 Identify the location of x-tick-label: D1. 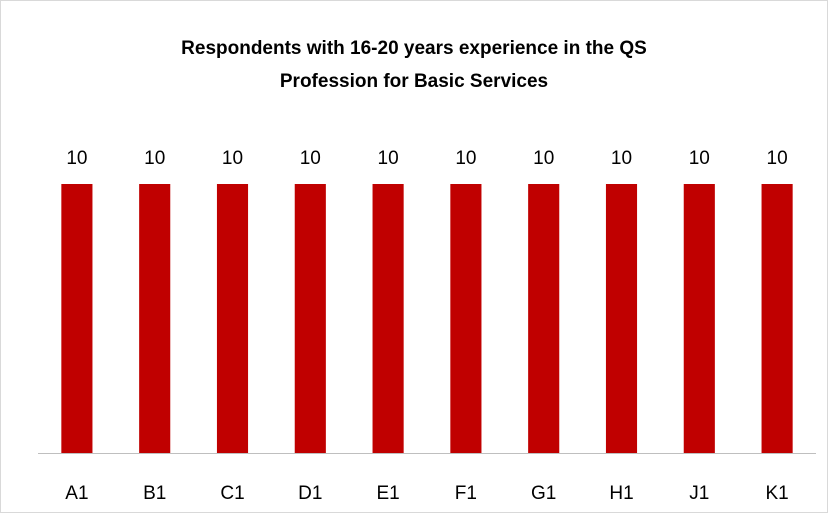
(310, 493).